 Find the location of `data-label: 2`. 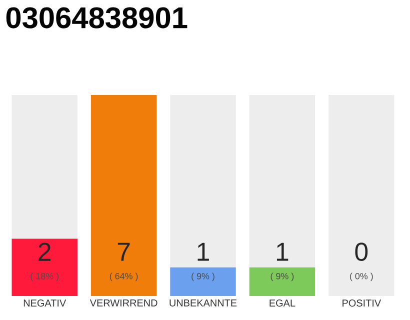

data-label: 2 is located at coordinates (44, 251).